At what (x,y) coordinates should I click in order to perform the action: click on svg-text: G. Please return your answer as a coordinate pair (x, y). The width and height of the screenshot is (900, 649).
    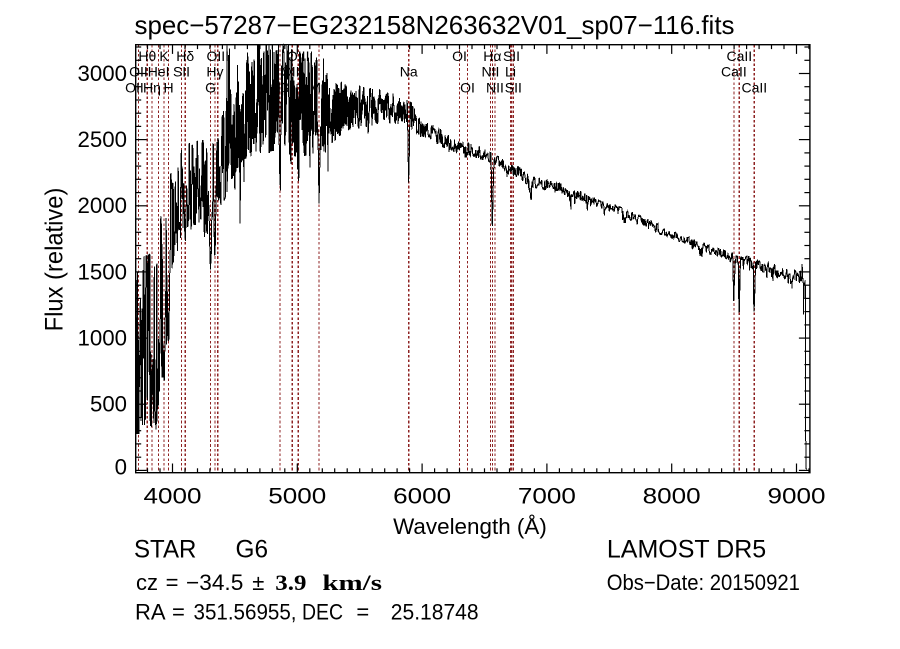
    Looking at the image, I should click on (210, 88).